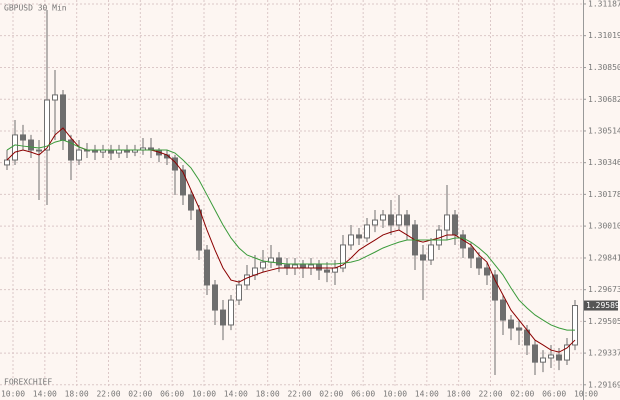 Image resolution: width=620 pixels, height=400 pixels. I want to click on y-tick-label: 1.29505, so click(604, 321).